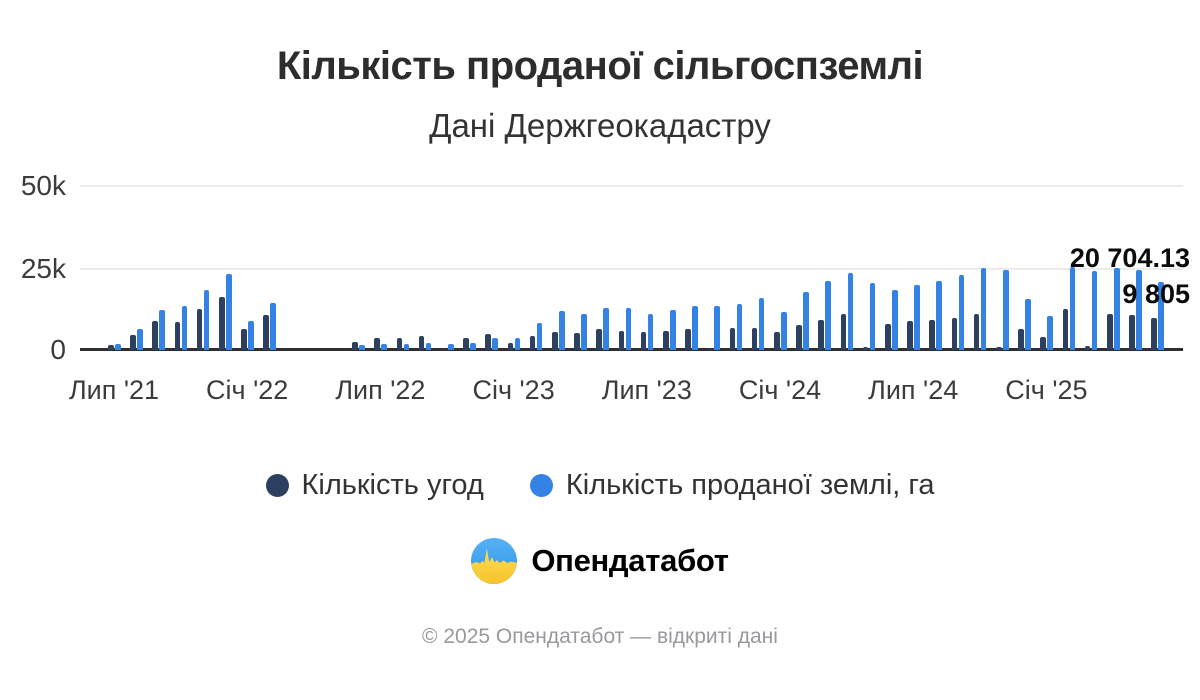  I want to click on legend-dot-land-icon, so click(541, 485).